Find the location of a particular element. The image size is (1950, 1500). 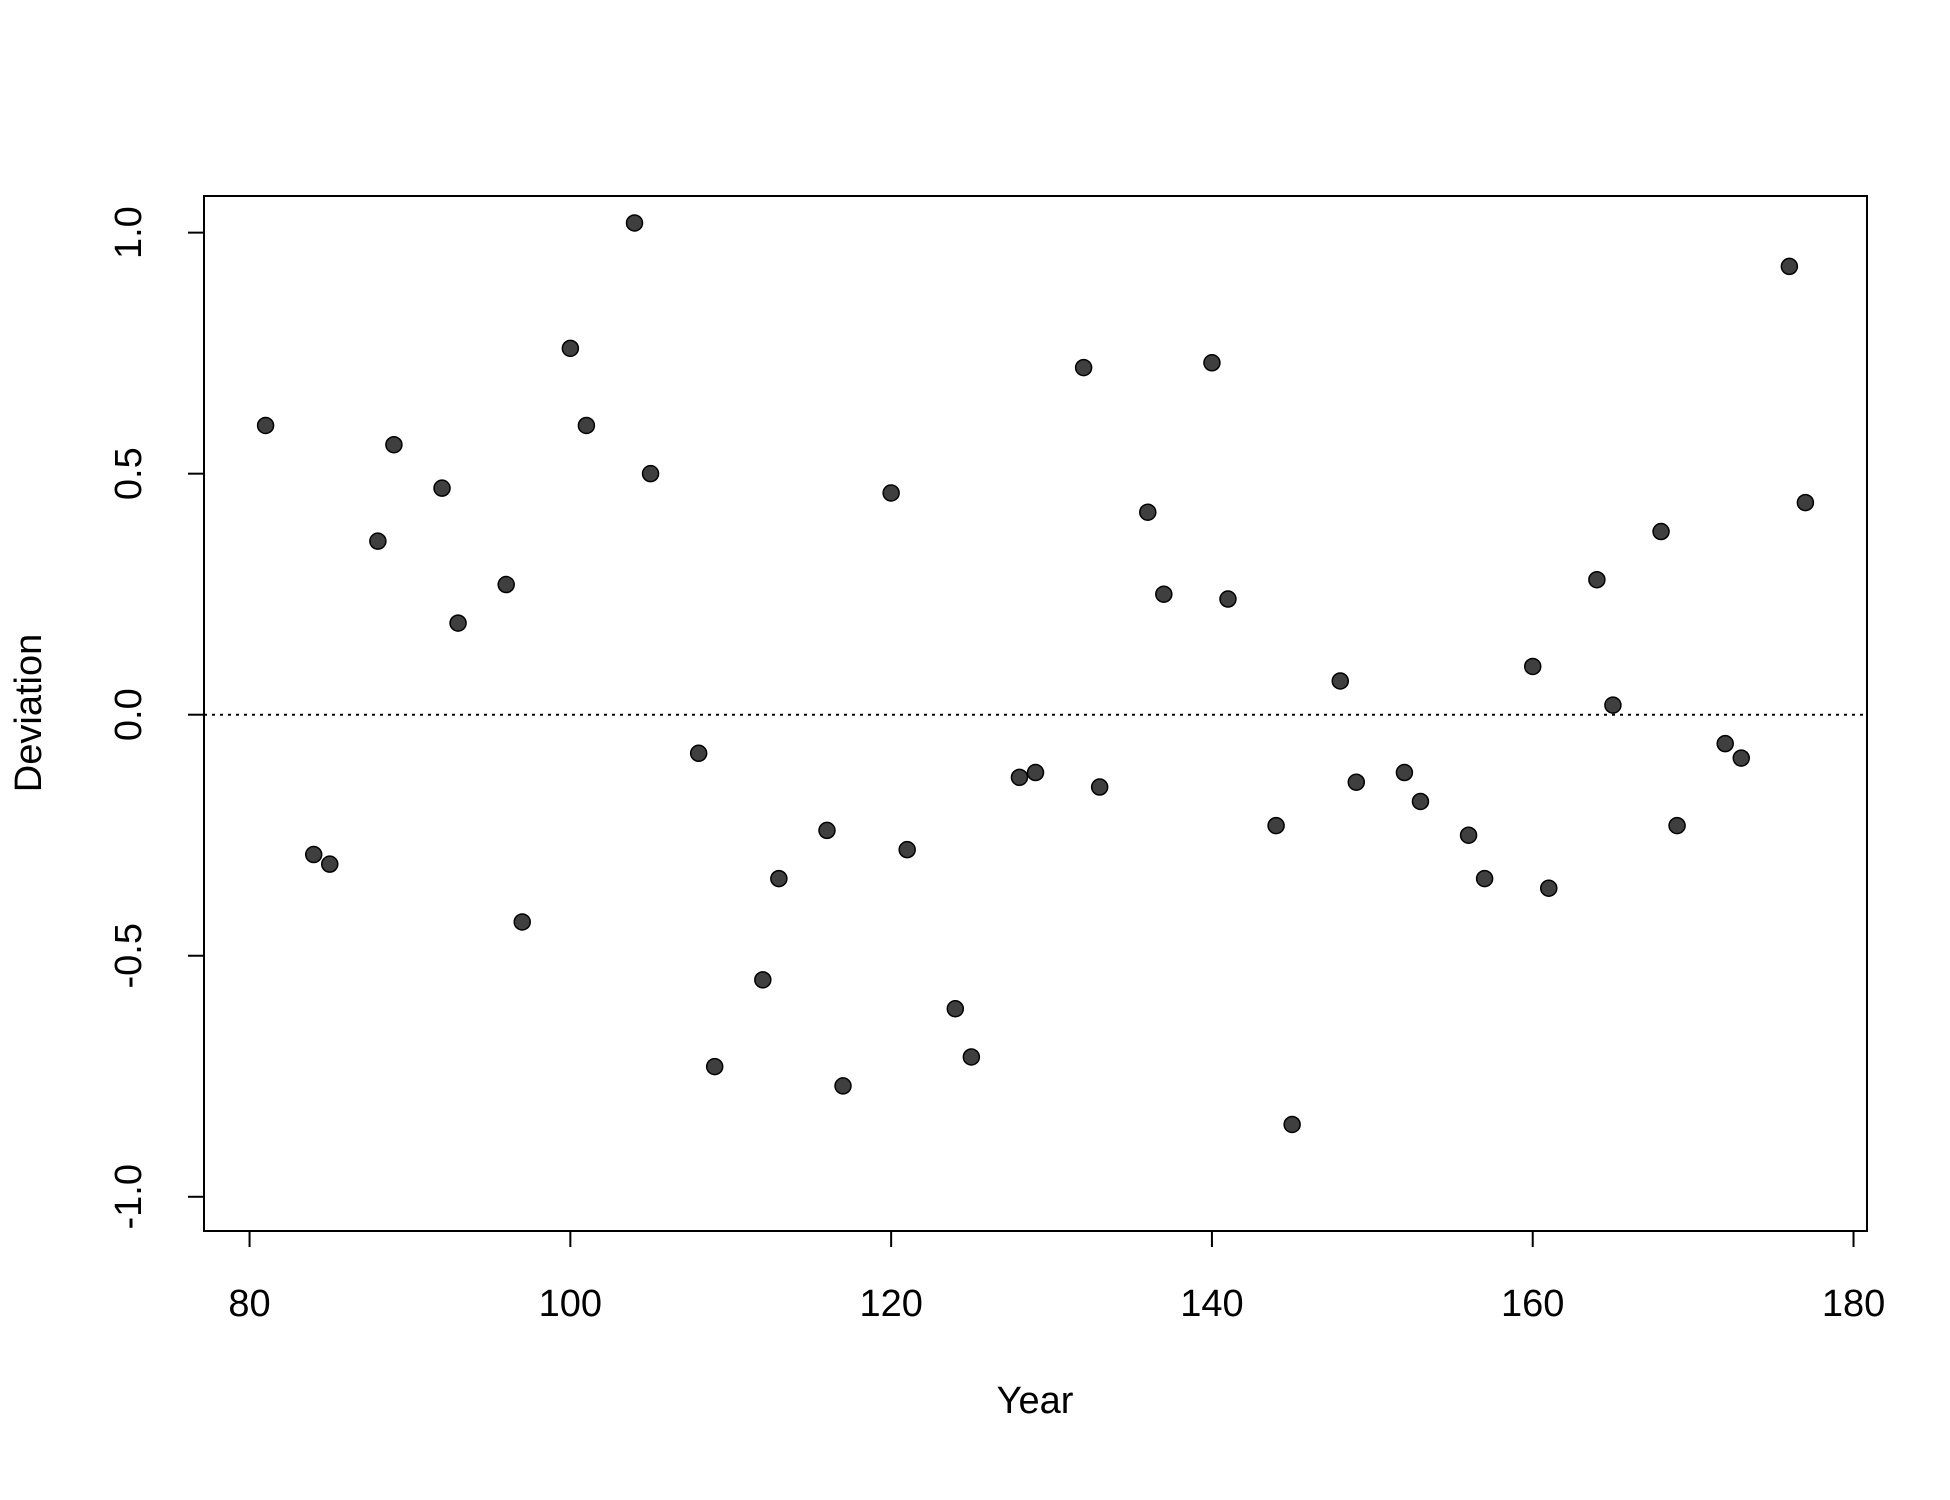

y-tick-label: -0.5 is located at coordinates (129, 955).